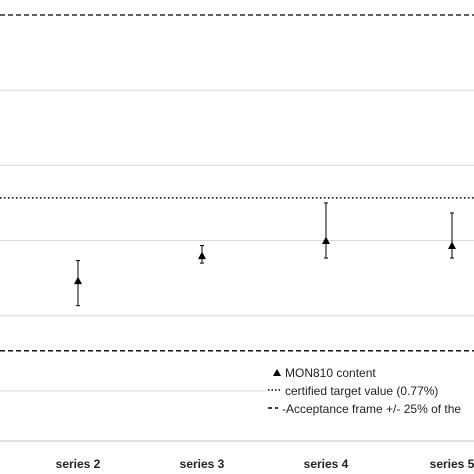  Describe the element at coordinates (78, 464) in the screenshot. I see `x-tick-label: series 2` at that location.